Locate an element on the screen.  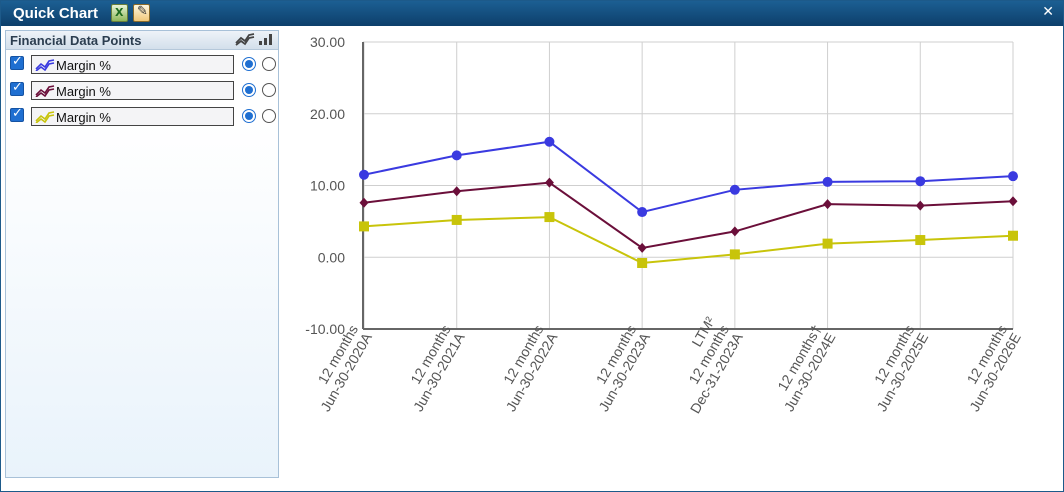
window-title: Quick Chart is located at coordinates (56, 13).